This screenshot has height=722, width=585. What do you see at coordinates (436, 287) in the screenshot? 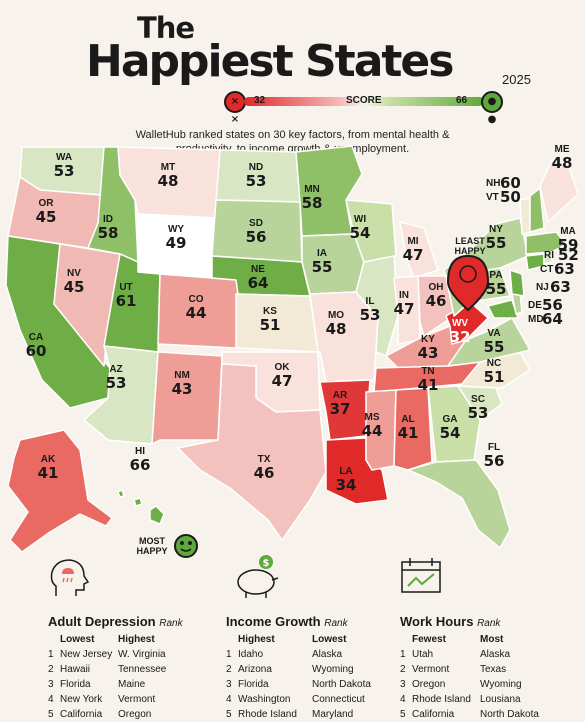
I see `state-abbr: OH` at bounding box center [436, 287].